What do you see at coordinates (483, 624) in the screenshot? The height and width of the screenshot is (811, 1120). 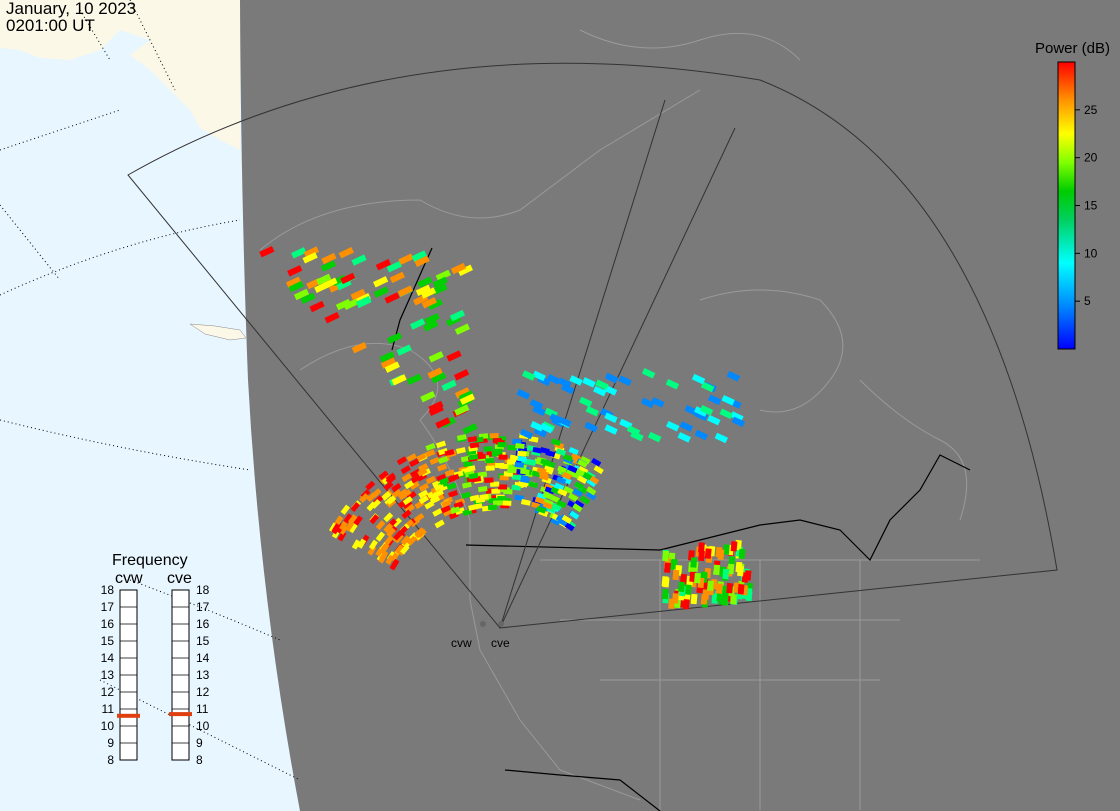 I see `radar-site-cvw` at bounding box center [483, 624].